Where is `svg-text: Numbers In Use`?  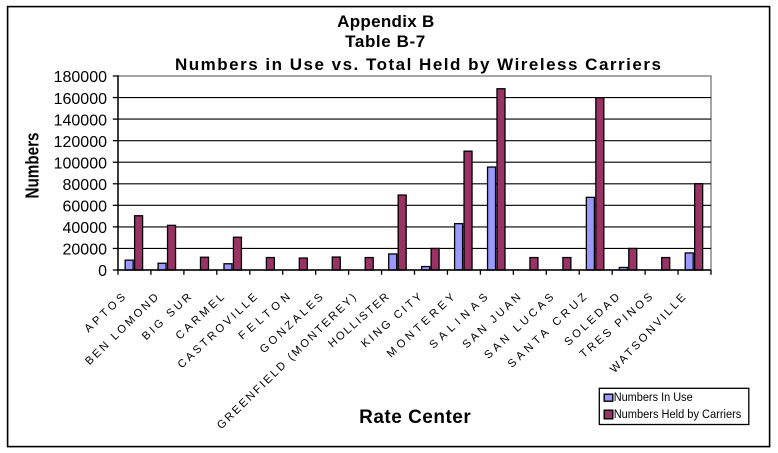
svg-text: Numbers In Use is located at coordinates (653, 397).